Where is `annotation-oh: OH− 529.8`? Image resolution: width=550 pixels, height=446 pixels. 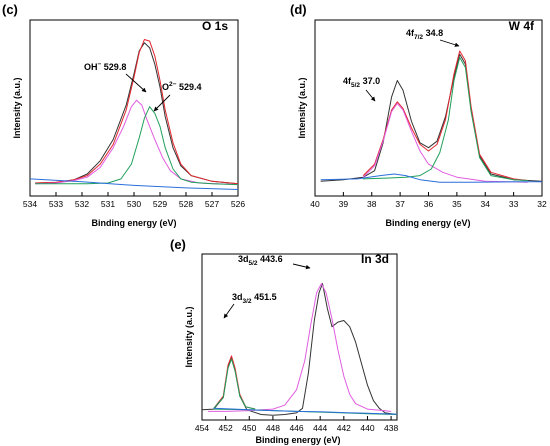 annotation-oh: OH− 529.8 is located at coordinates (105, 66).